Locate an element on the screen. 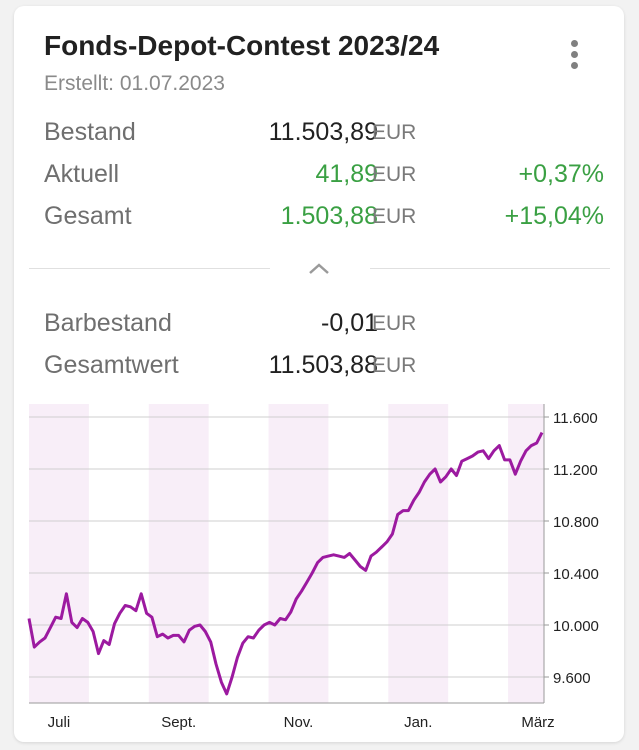 Image resolution: width=639 pixels, height=750 pixels. gesamtwert-value: 11.503,88 is located at coordinates (323, 365).